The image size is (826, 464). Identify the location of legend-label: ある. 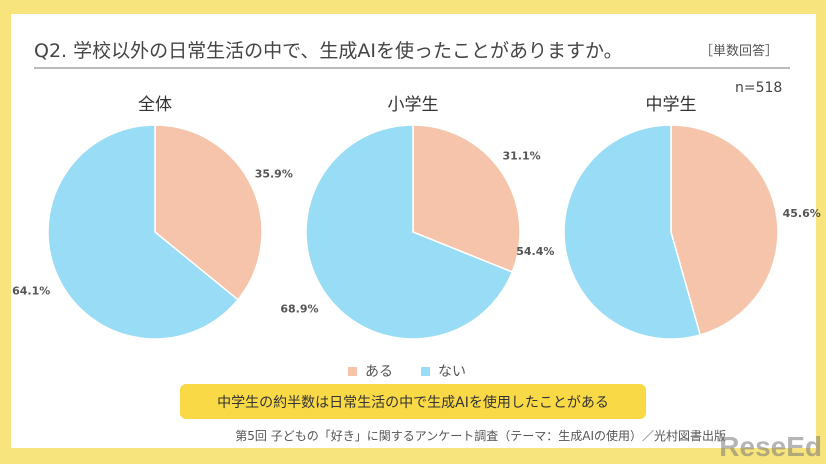
(379, 372).